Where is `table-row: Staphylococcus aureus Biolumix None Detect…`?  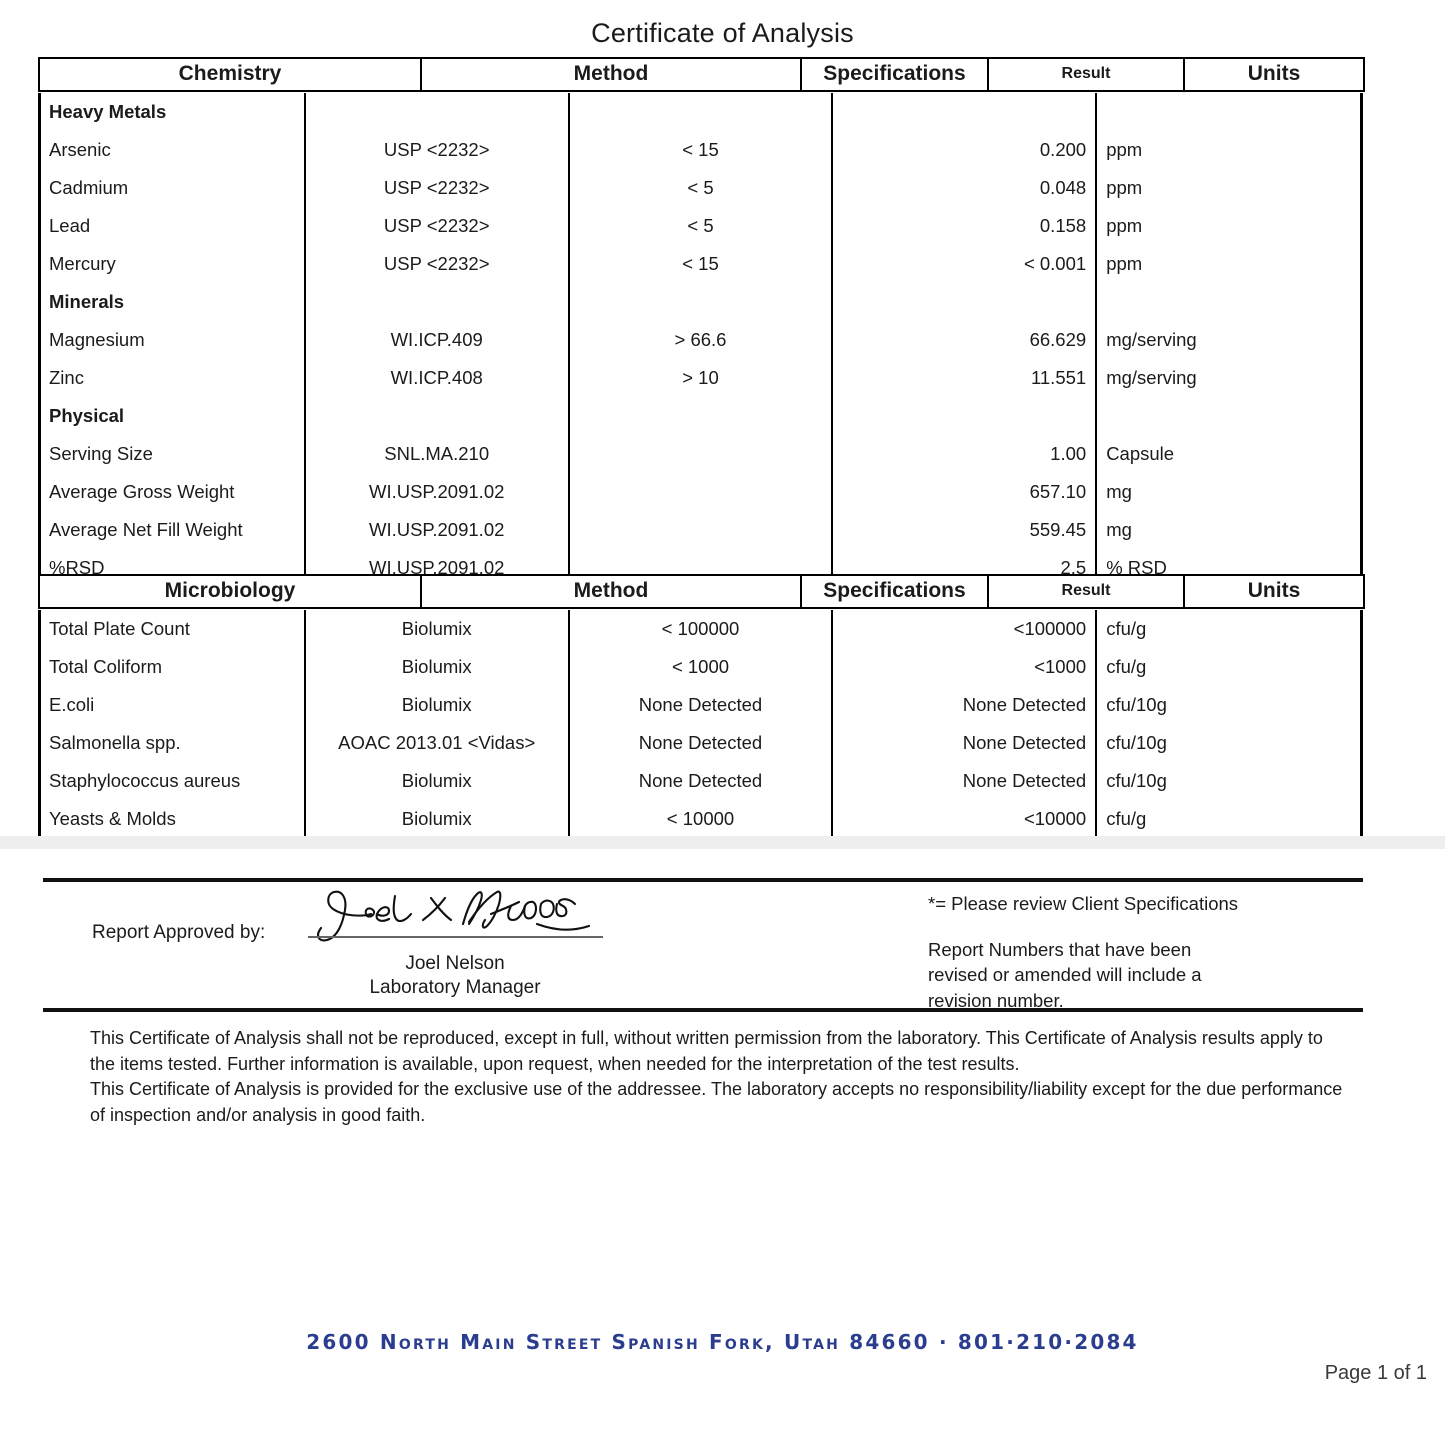 table-row: Staphylococcus aureus Biolumix None Detect… is located at coordinates (700, 781).